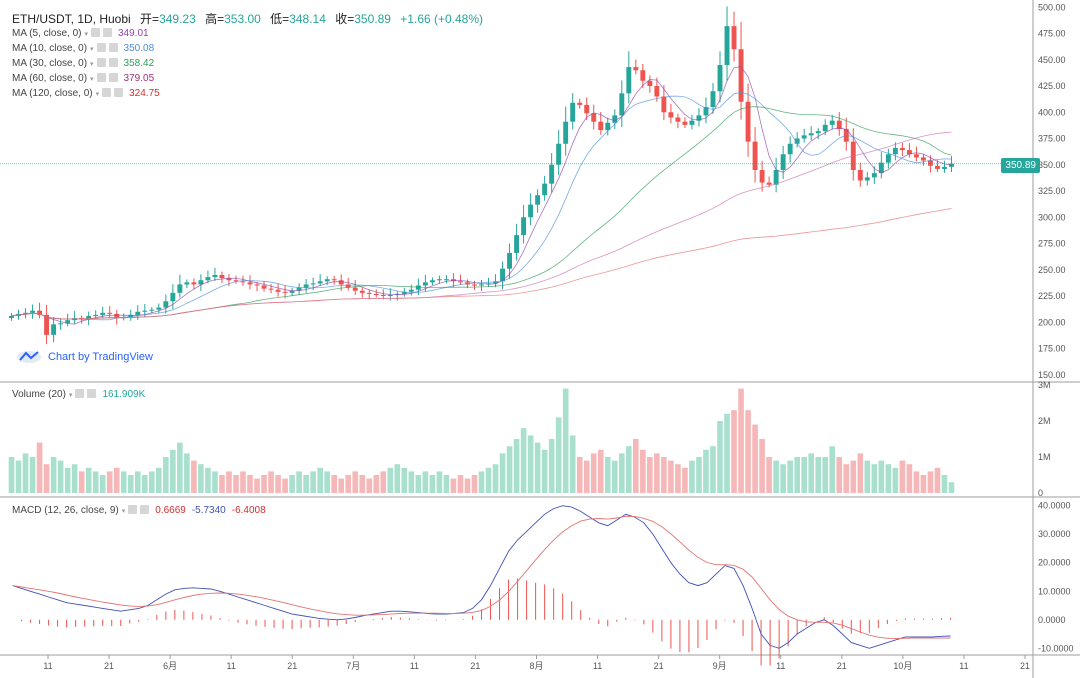 The width and height of the screenshot is (1080, 678). I want to click on indicator-ma5: MA (5, close, 0) ▾ 349.01, so click(80, 33).